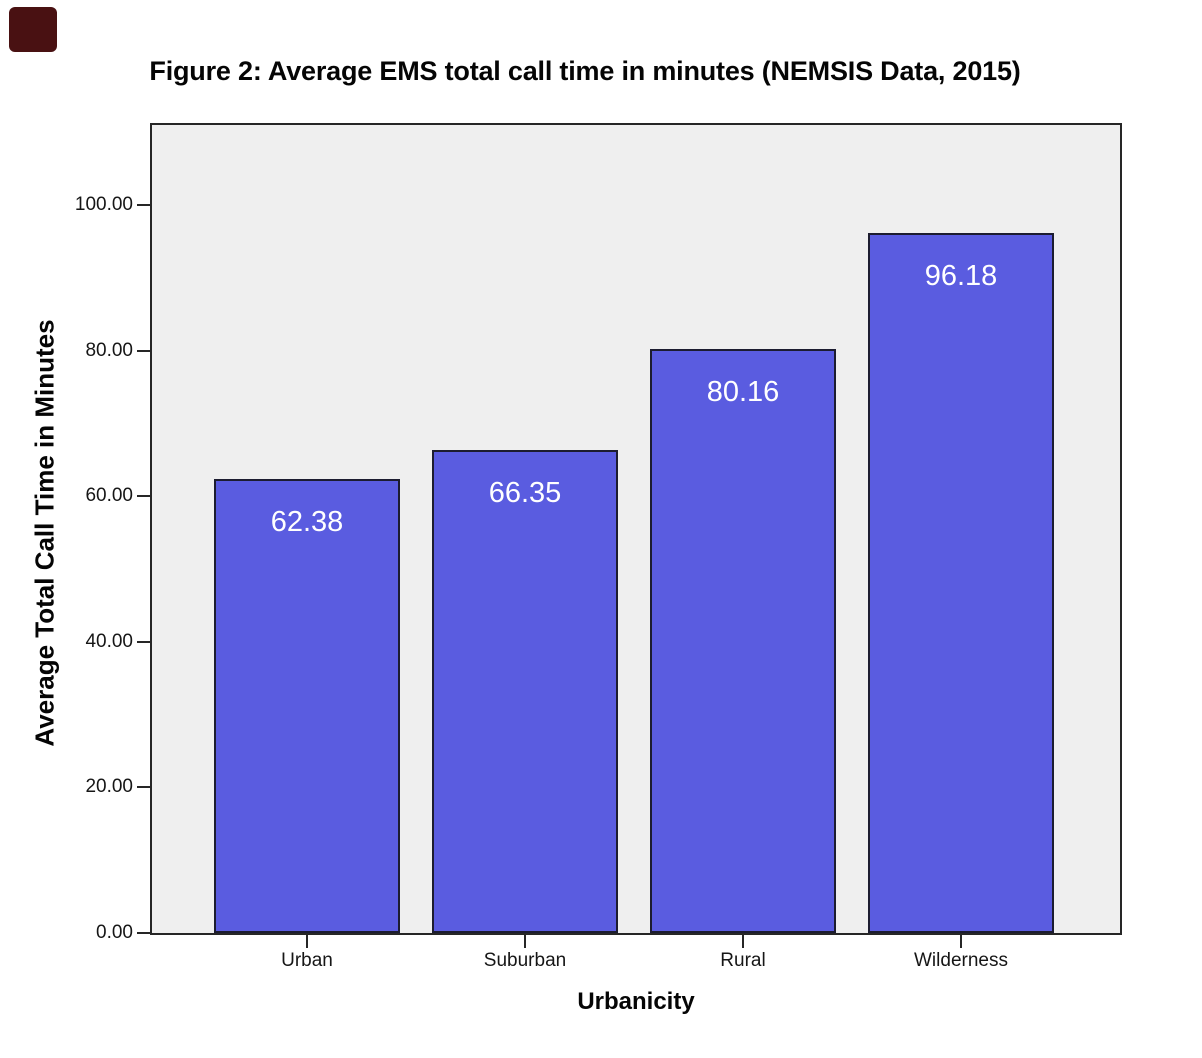 The image size is (1202, 1058). I want to click on x-category-label: Rural, so click(743, 960).